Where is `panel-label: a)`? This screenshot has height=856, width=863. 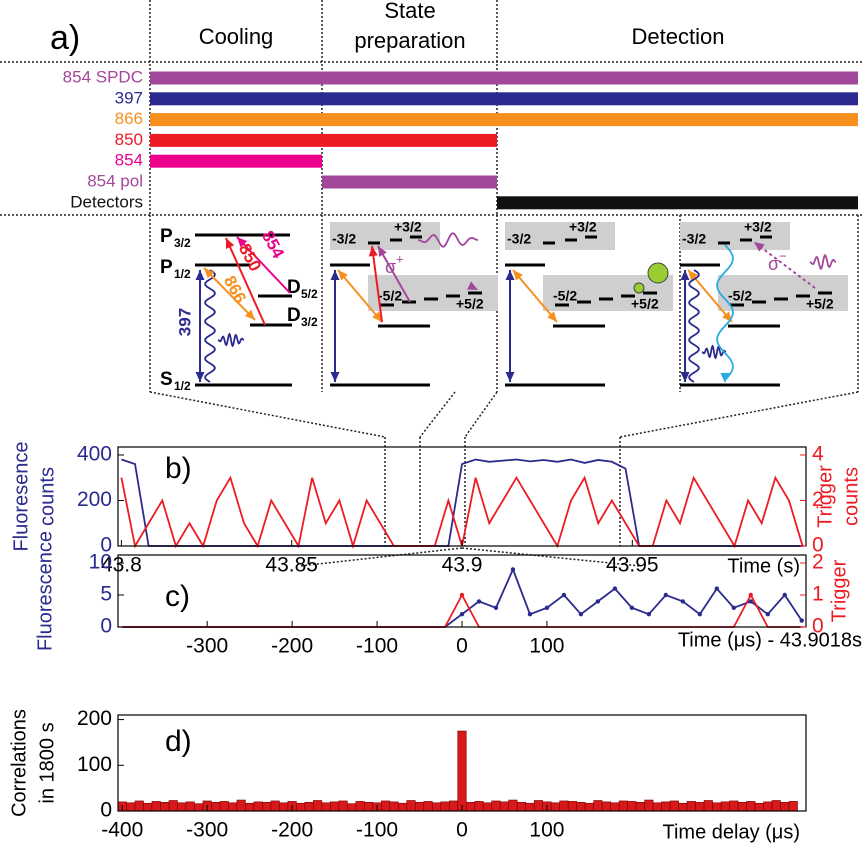
panel-label: a) is located at coordinates (65, 38).